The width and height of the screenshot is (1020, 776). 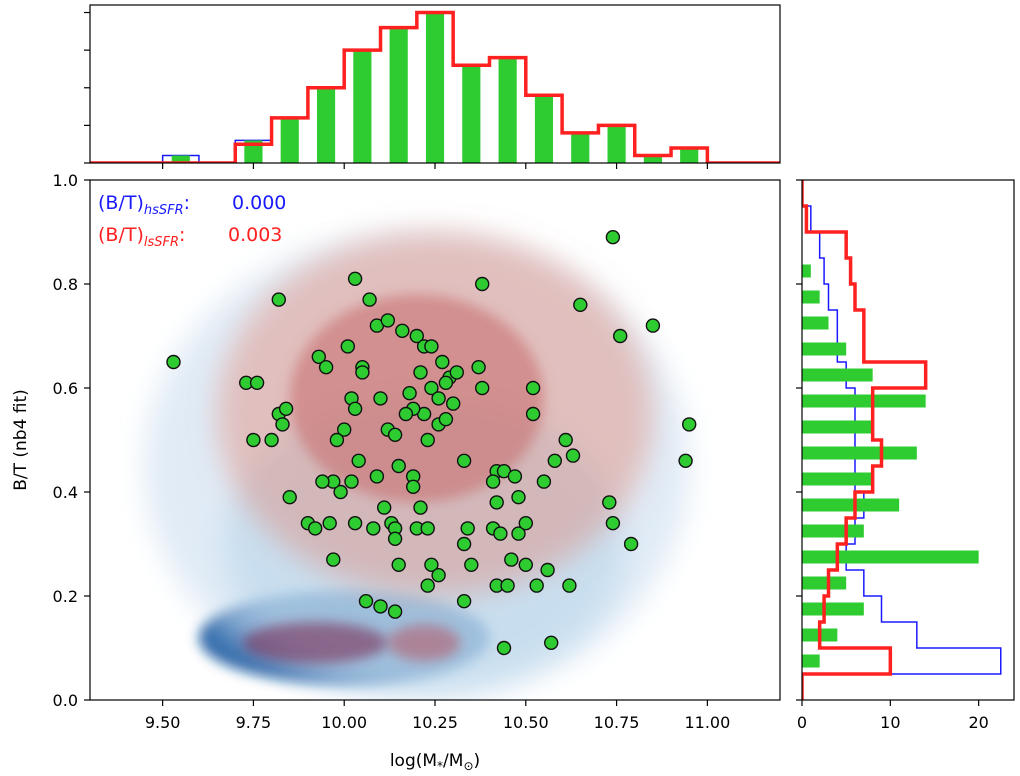 I want to click on right-histogram-axis: 0 10 20, so click(x=892, y=455).